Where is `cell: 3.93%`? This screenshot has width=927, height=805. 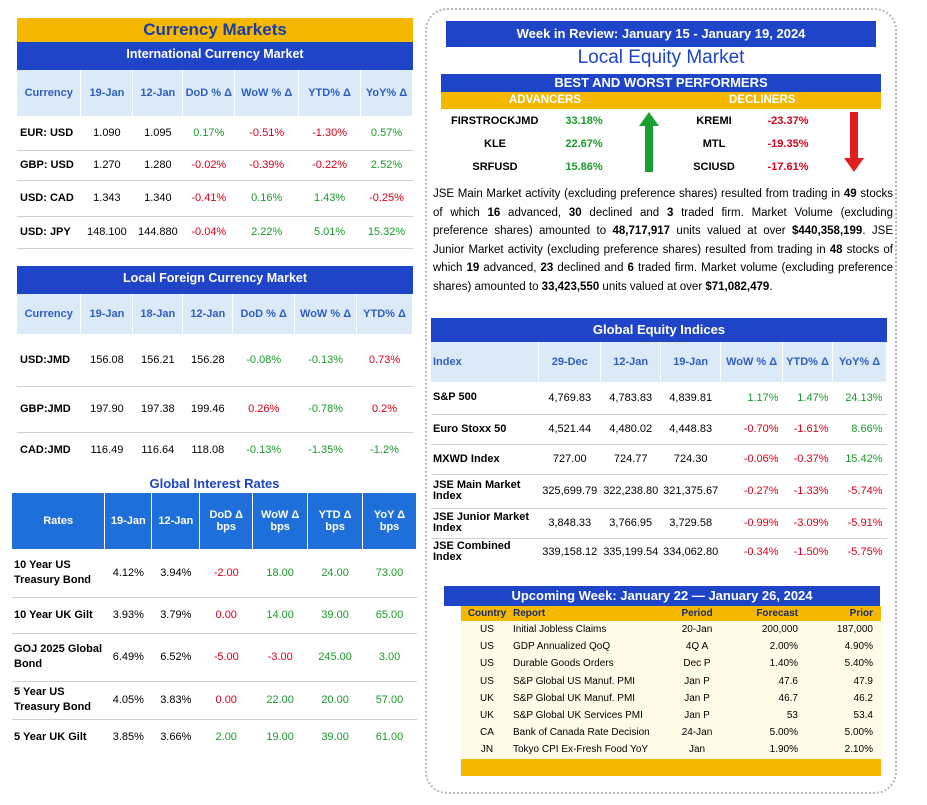
cell: 3.93% is located at coordinates (128, 615).